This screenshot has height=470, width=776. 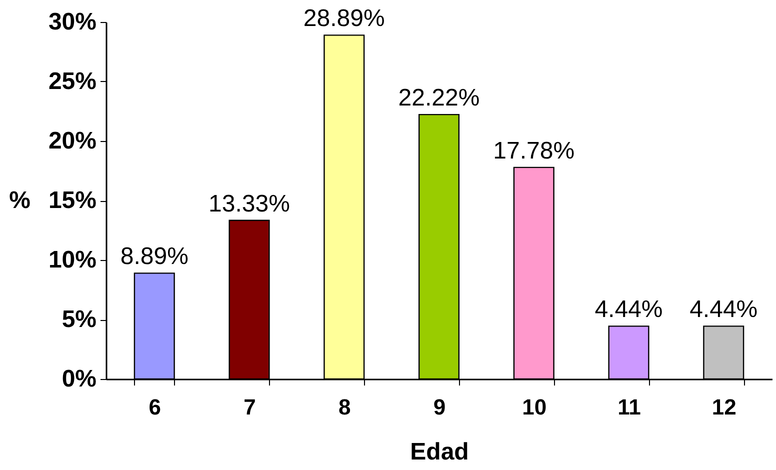 I want to click on y-tick-label: 20%, so click(x=72, y=141).